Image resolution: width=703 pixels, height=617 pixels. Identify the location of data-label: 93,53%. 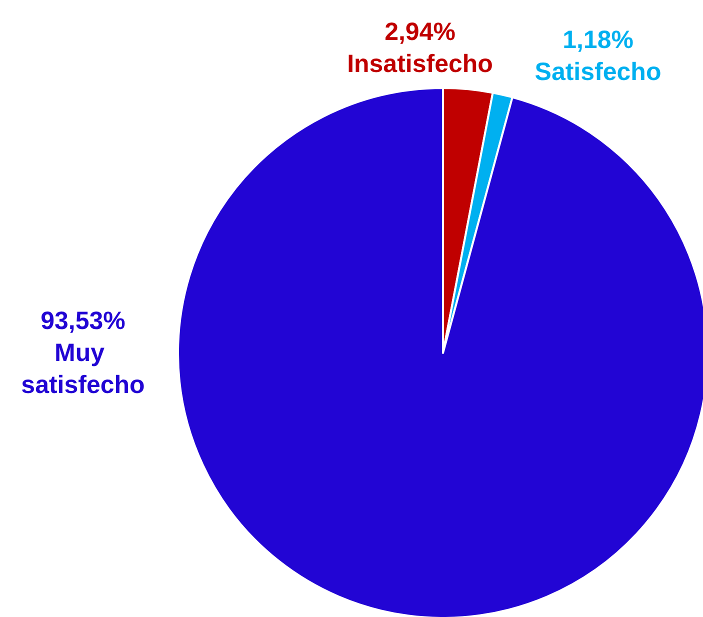
(83, 321).